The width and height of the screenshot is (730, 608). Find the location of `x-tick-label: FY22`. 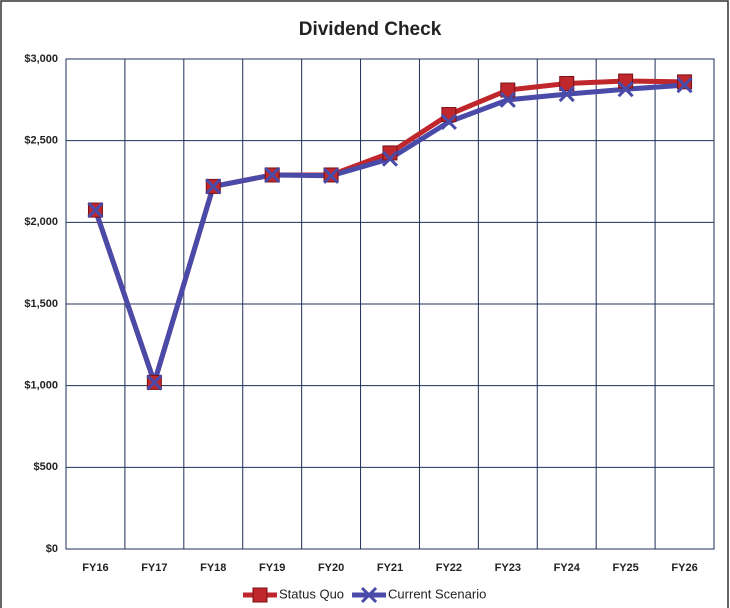

x-tick-label: FY22 is located at coordinates (449, 568).